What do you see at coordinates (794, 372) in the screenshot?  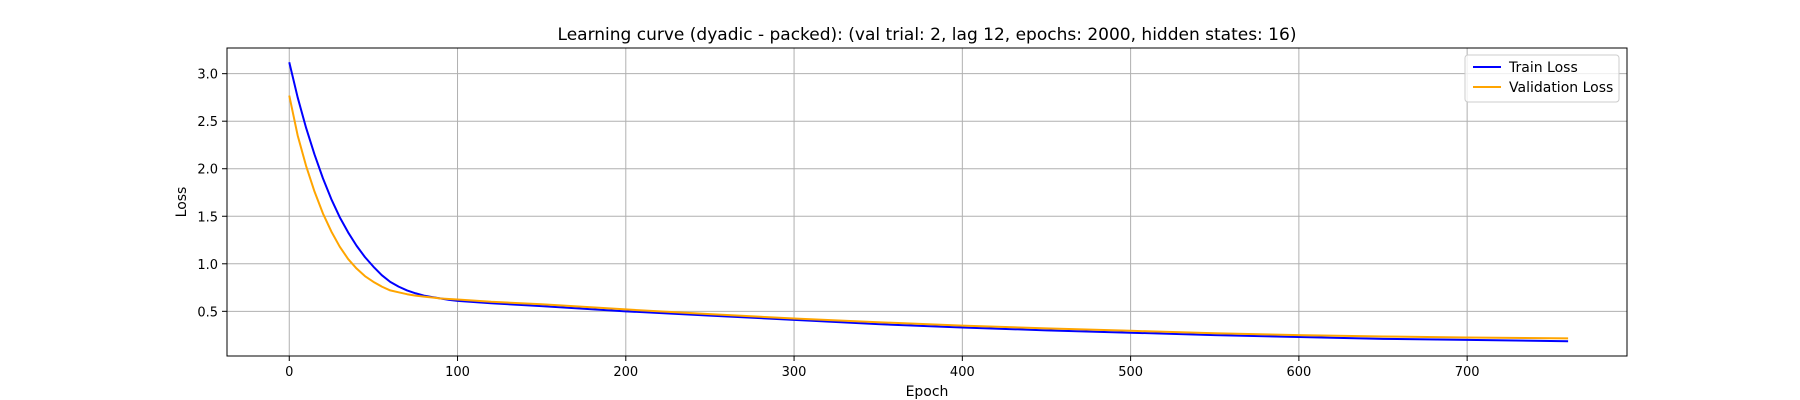 I see `x-tick-label: 300` at bounding box center [794, 372].